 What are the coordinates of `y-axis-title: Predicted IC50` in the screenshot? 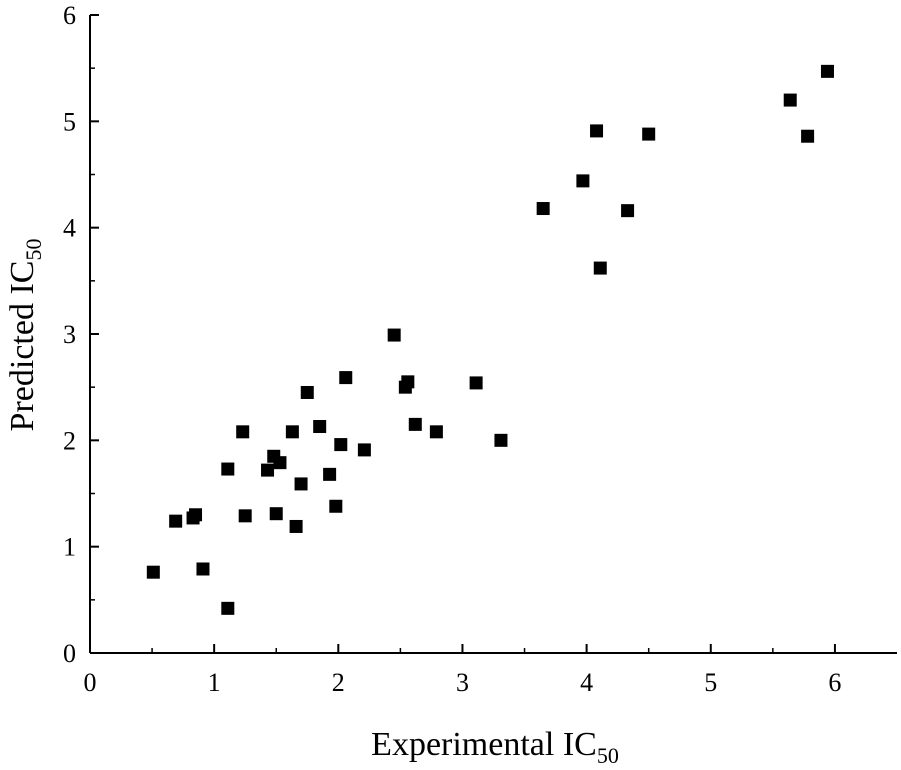 It's located at (25, 335).